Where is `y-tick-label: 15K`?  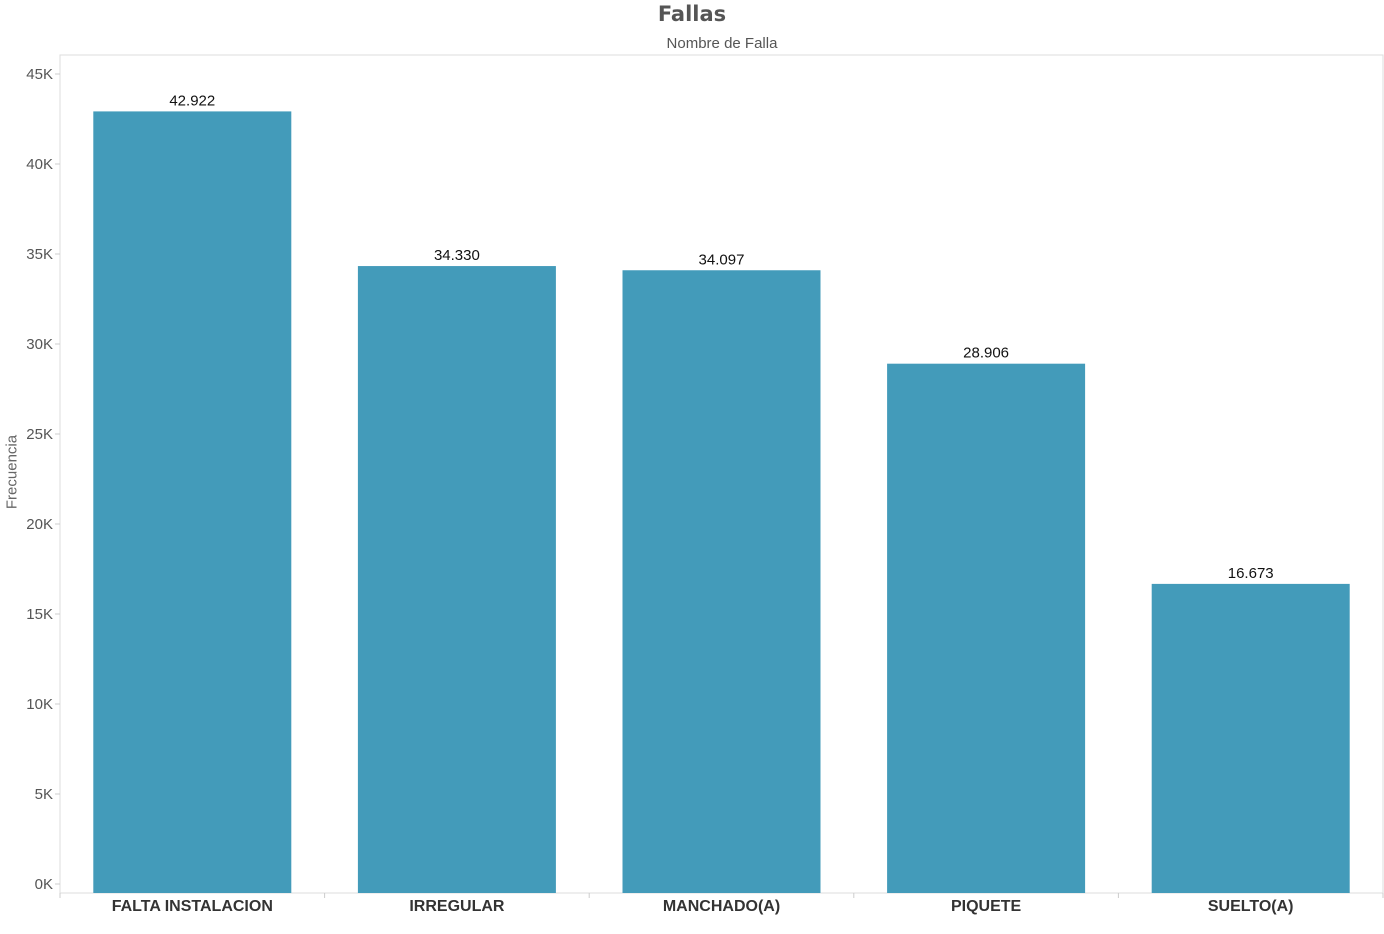
y-tick-label: 15K is located at coordinates (39, 614).